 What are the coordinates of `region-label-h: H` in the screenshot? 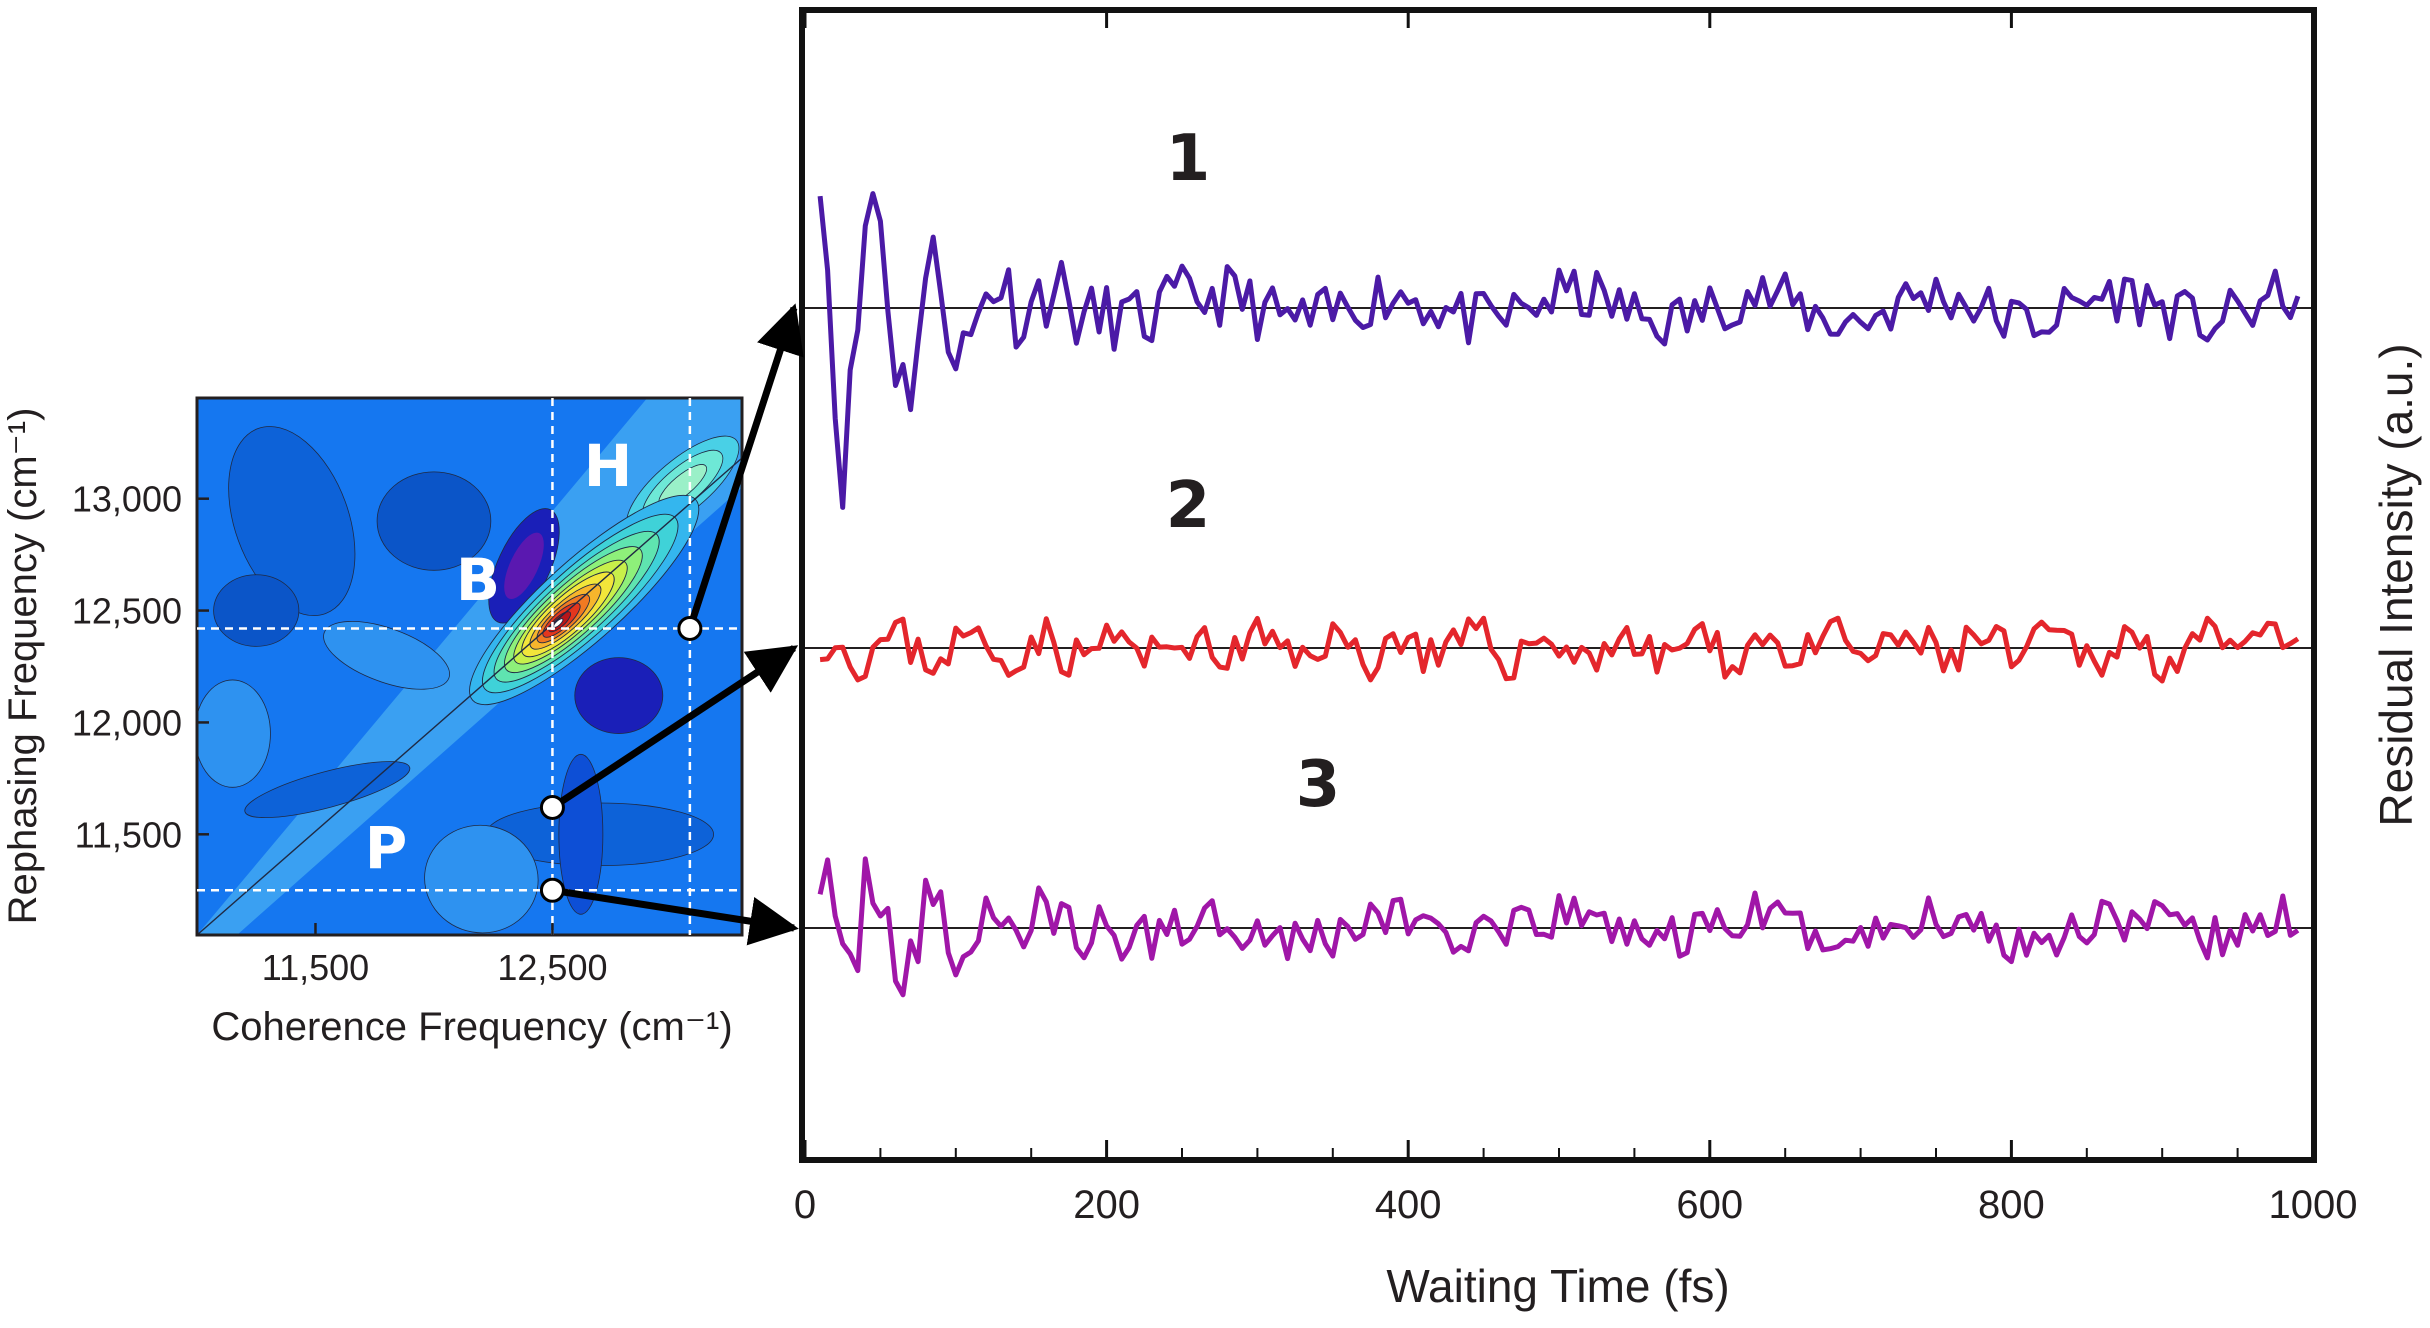 It's located at (608, 466).